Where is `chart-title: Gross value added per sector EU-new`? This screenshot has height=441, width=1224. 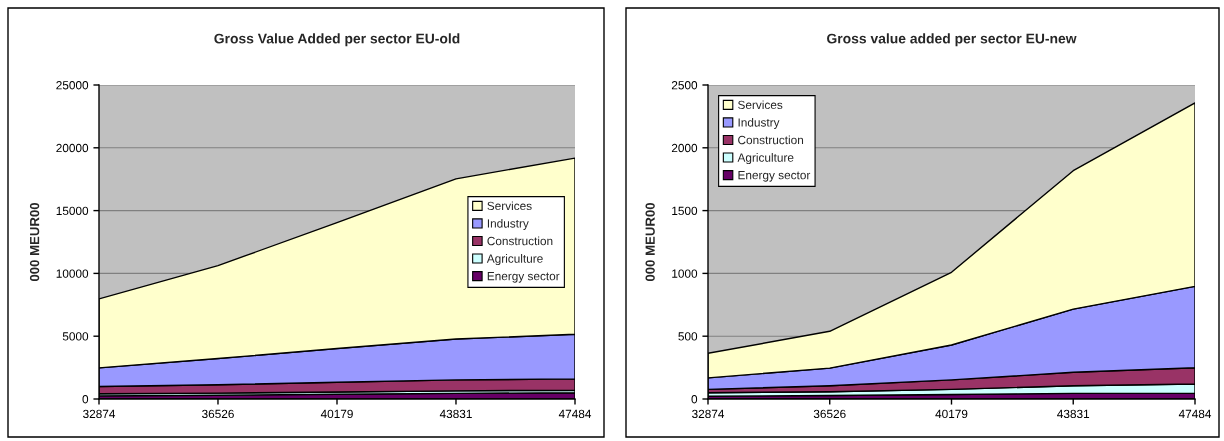
chart-title: Gross value added per sector EU-new is located at coordinates (952, 40).